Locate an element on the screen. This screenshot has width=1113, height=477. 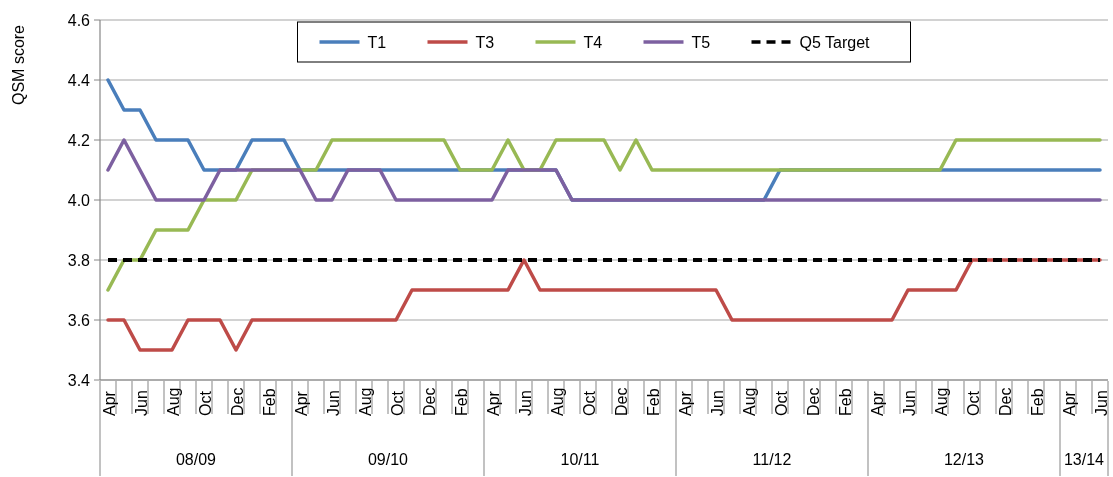
text: 09/10 is located at coordinates (388, 459).